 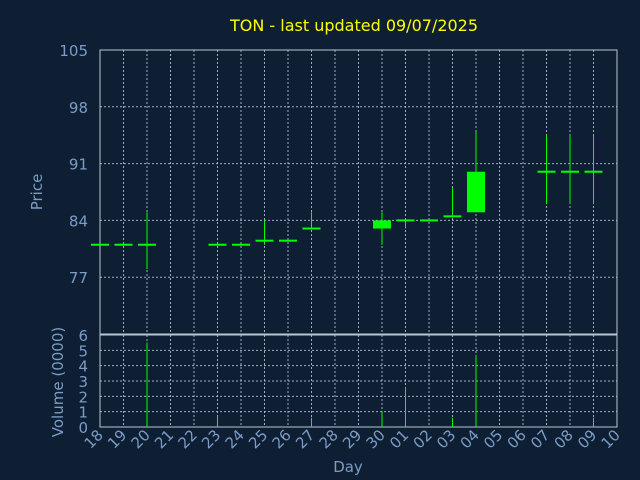 I want to click on price-y-tick-77: 77, so click(x=78, y=278).